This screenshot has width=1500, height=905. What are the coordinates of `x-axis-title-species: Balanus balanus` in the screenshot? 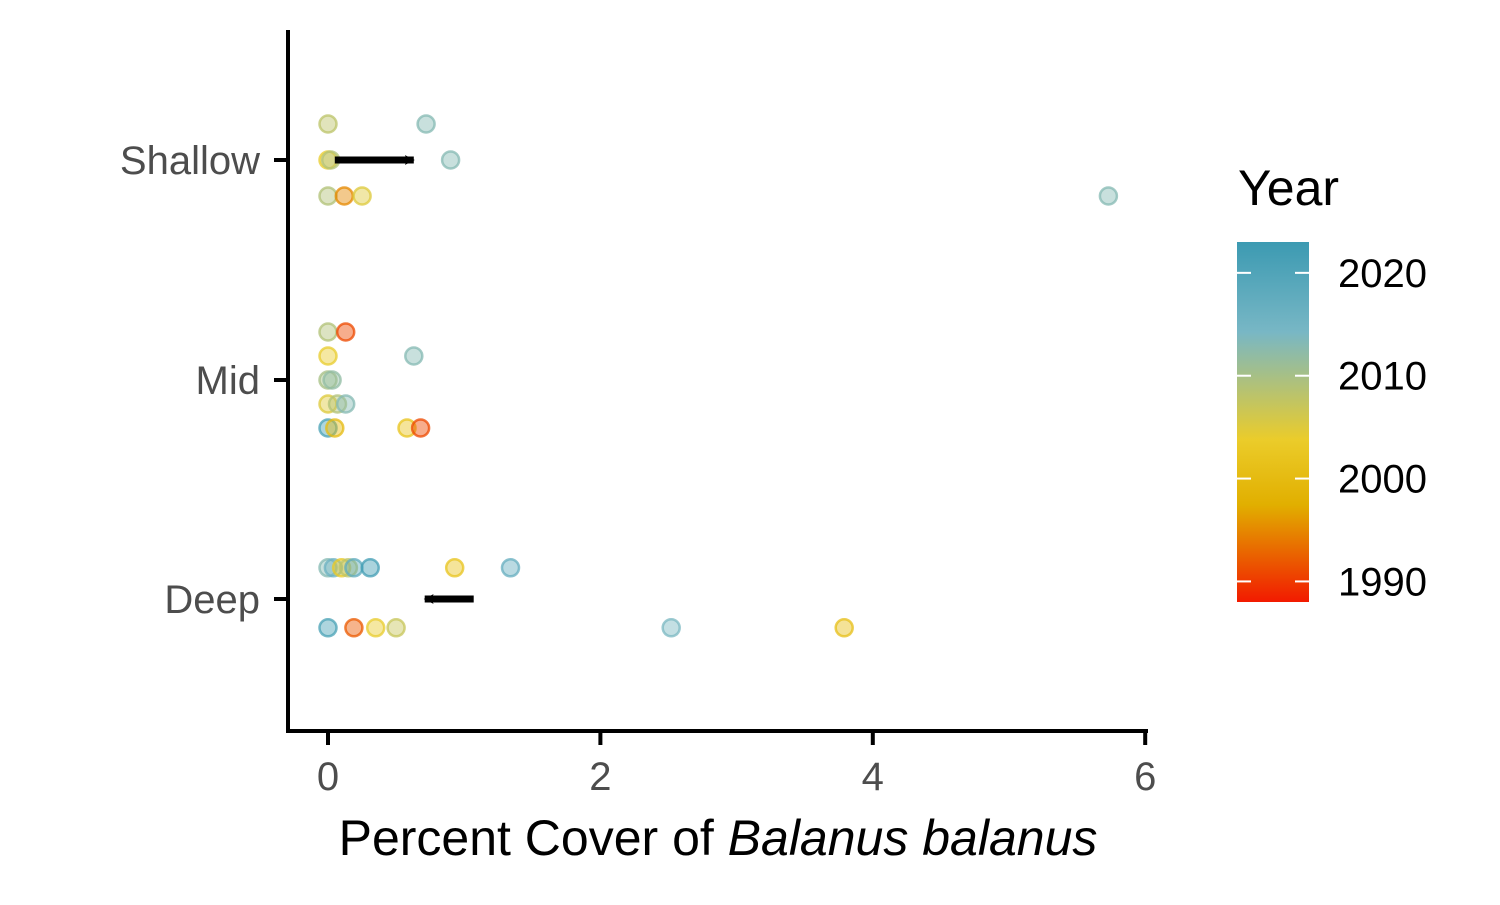 It's located at (913, 838).